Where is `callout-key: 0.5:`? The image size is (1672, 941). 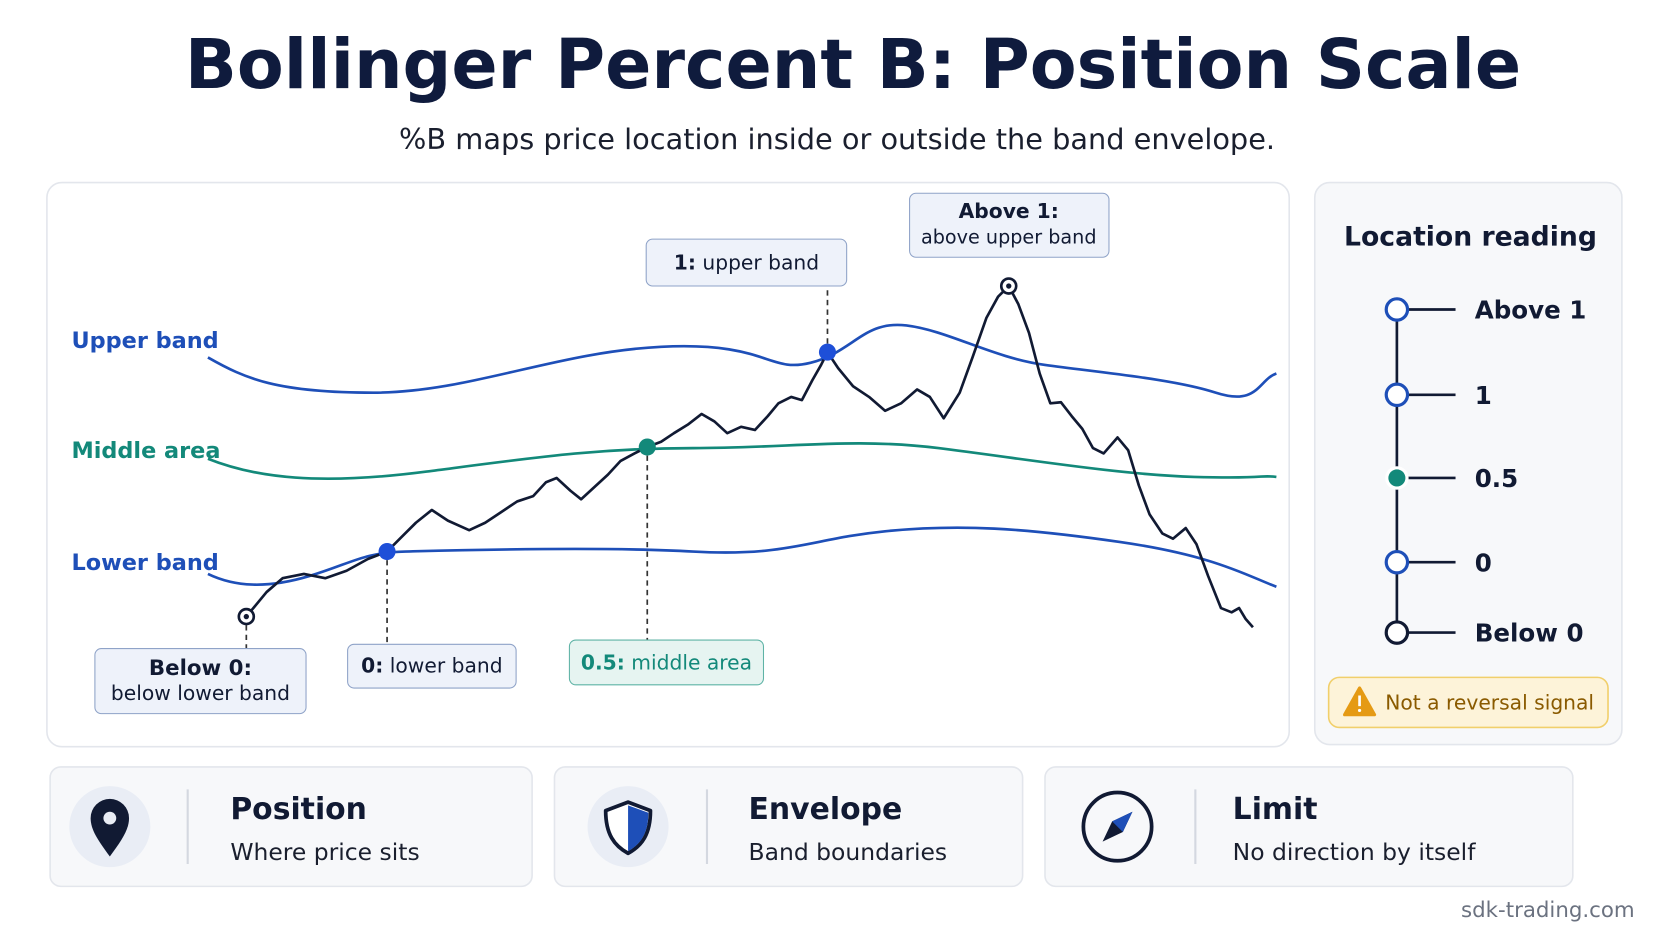 callout-key: 0.5: is located at coordinates (603, 662).